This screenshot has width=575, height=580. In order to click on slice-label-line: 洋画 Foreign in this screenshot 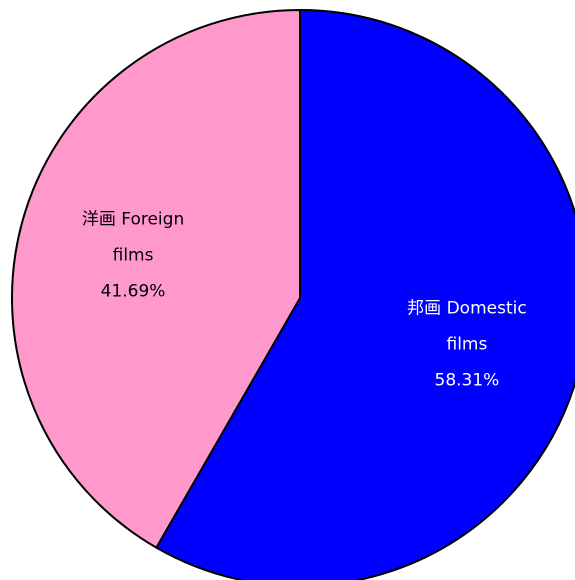, I will do `click(133, 219)`.